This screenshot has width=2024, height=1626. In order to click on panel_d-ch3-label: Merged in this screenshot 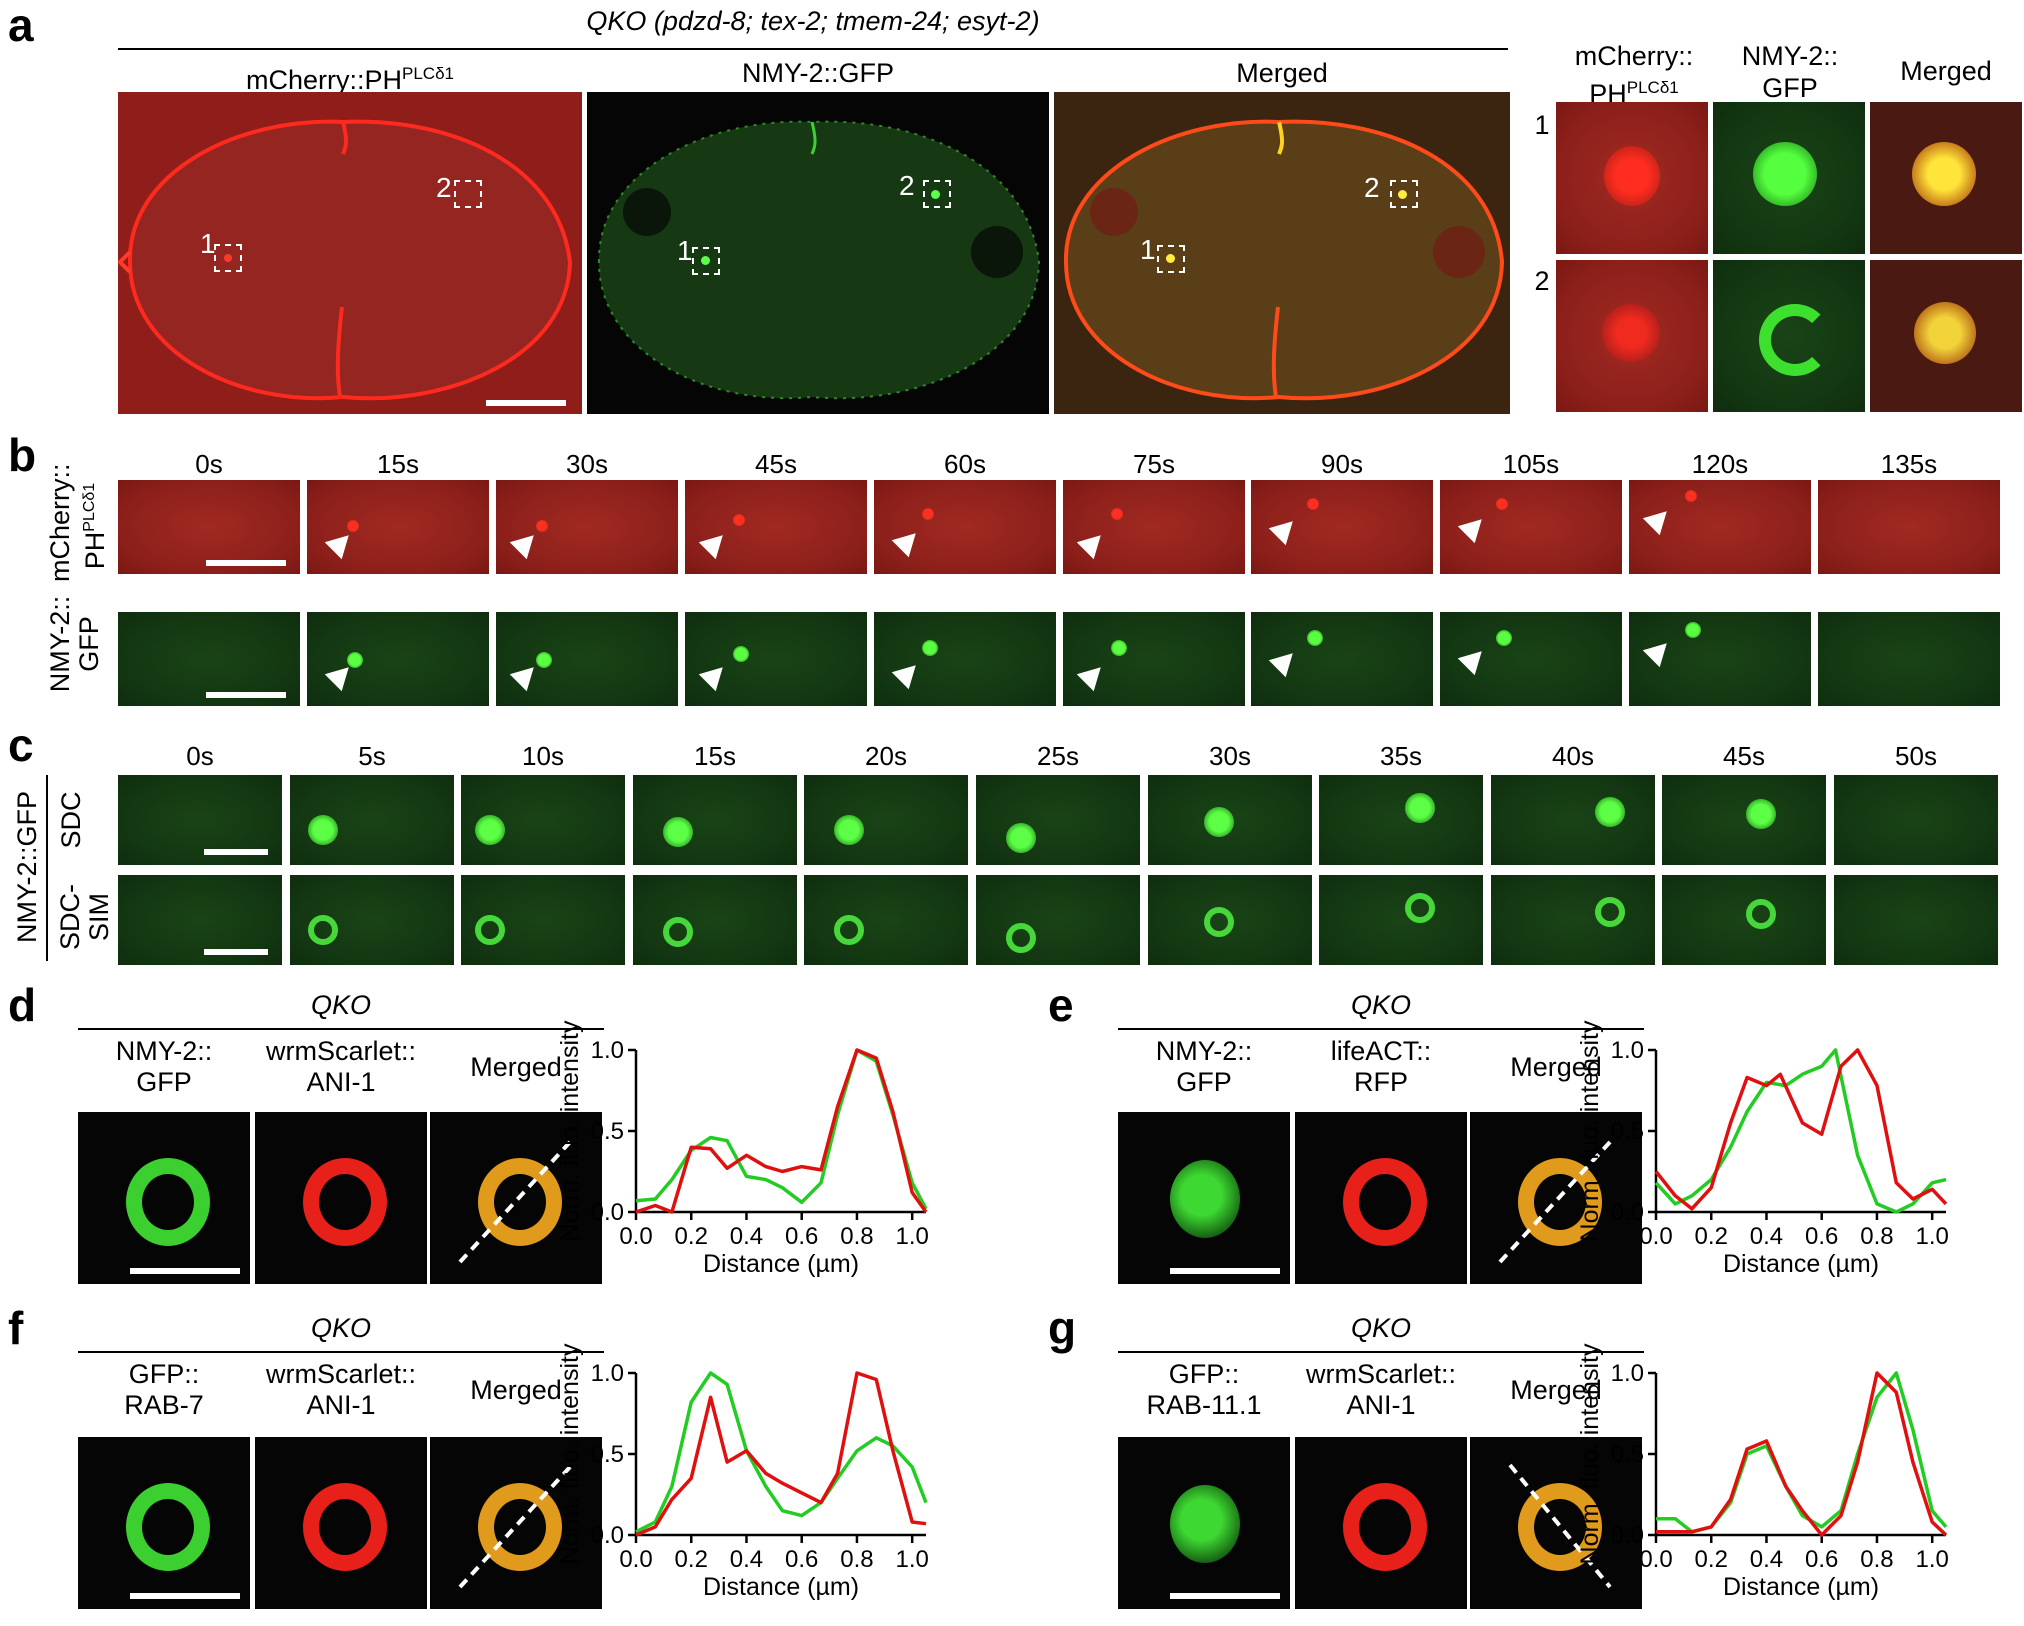, I will do `click(516, 1067)`.